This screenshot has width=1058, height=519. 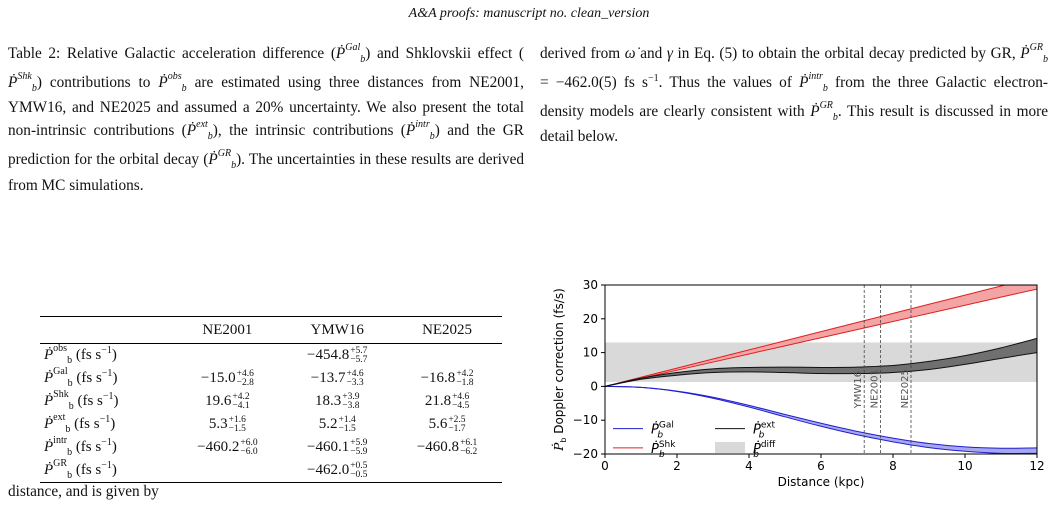 I want to click on line-Shk-upper, so click(x=806, y=336).